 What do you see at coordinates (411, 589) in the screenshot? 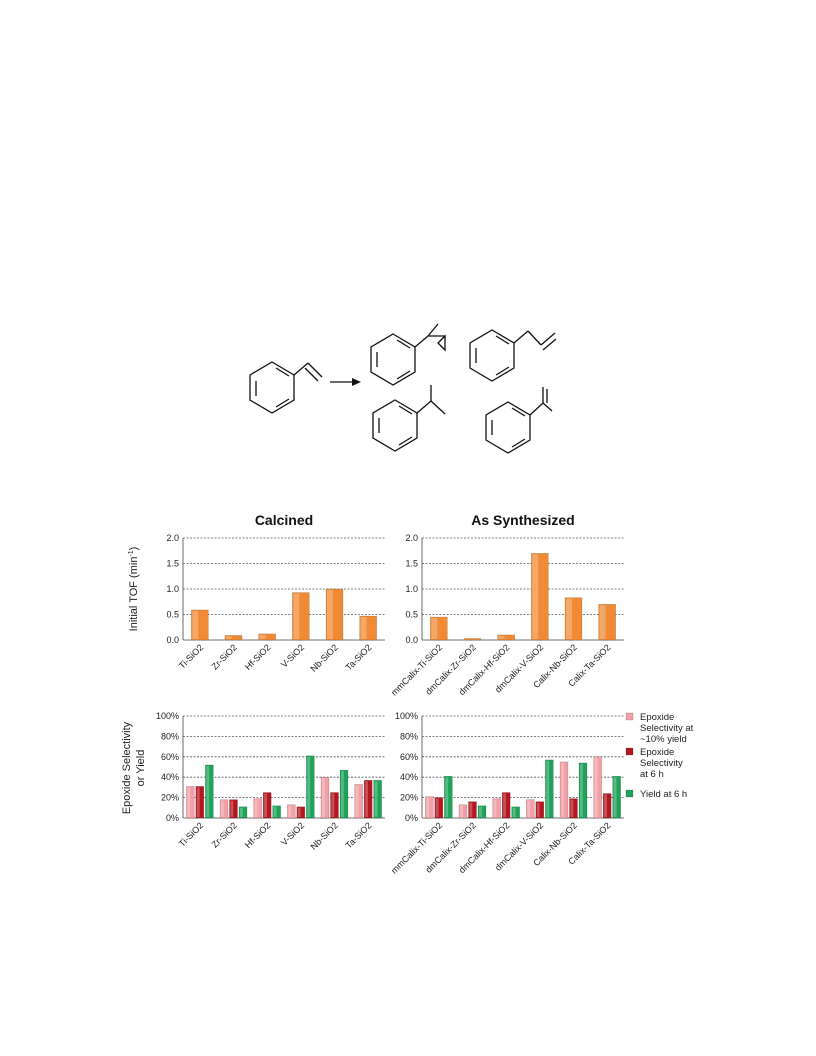
I see `y-tick-label: 1.0` at bounding box center [411, 589].